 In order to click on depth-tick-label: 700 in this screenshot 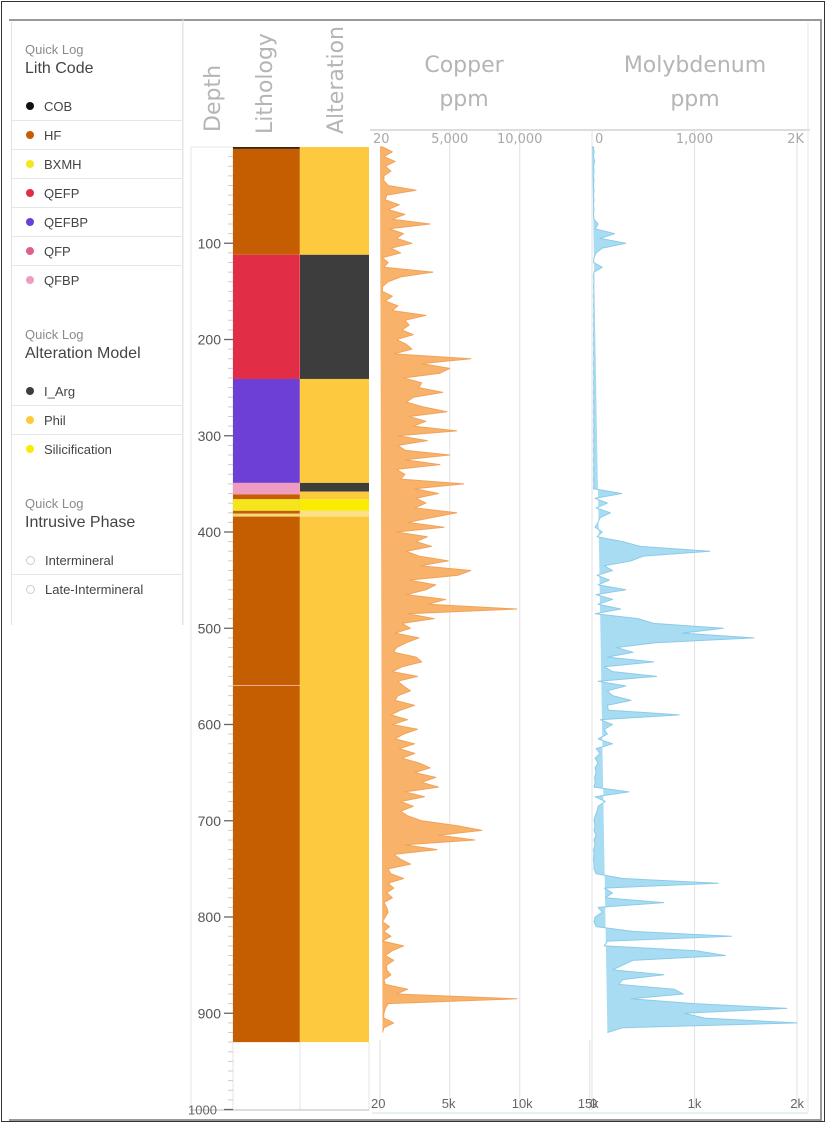, I will do `click(210, 821)`.